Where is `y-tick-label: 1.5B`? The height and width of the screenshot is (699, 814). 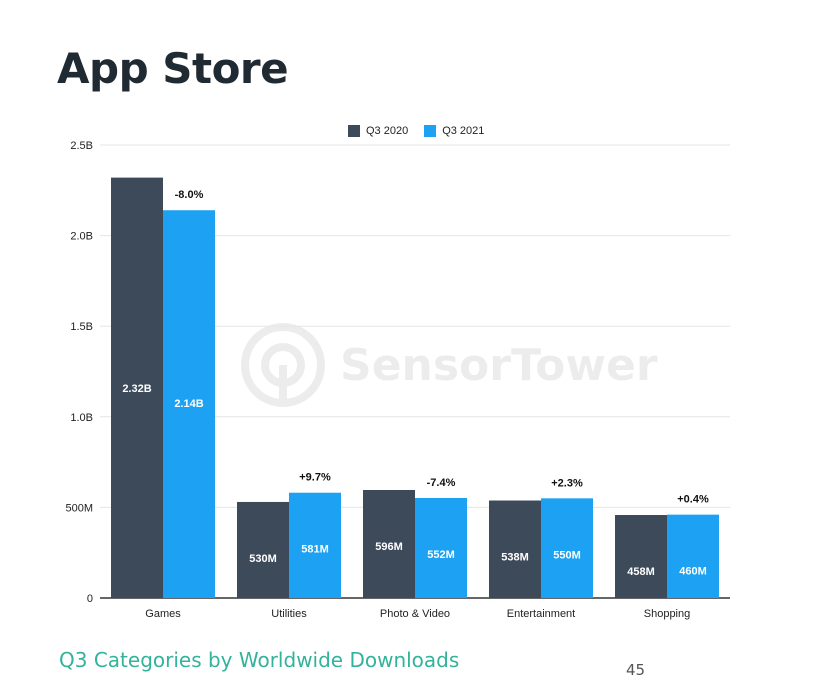 y-tick-label: 1.5B is located at coordinates (81, 327).